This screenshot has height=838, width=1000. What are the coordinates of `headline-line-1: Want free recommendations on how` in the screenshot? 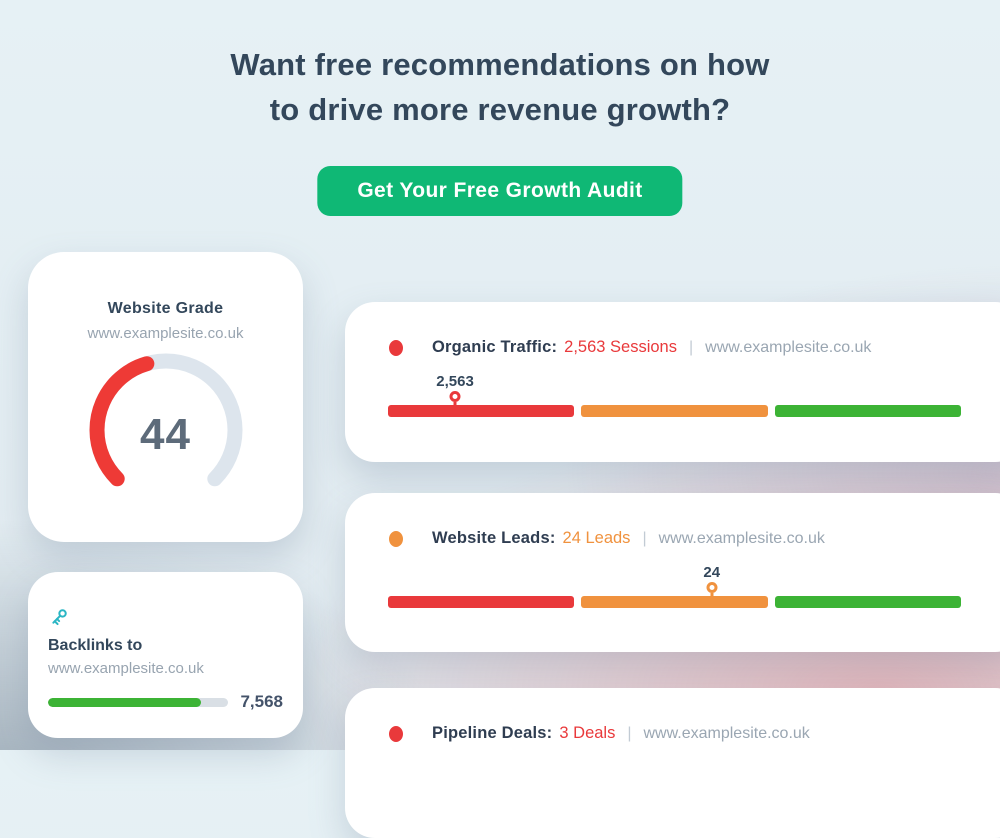 It's located at (500, 64).